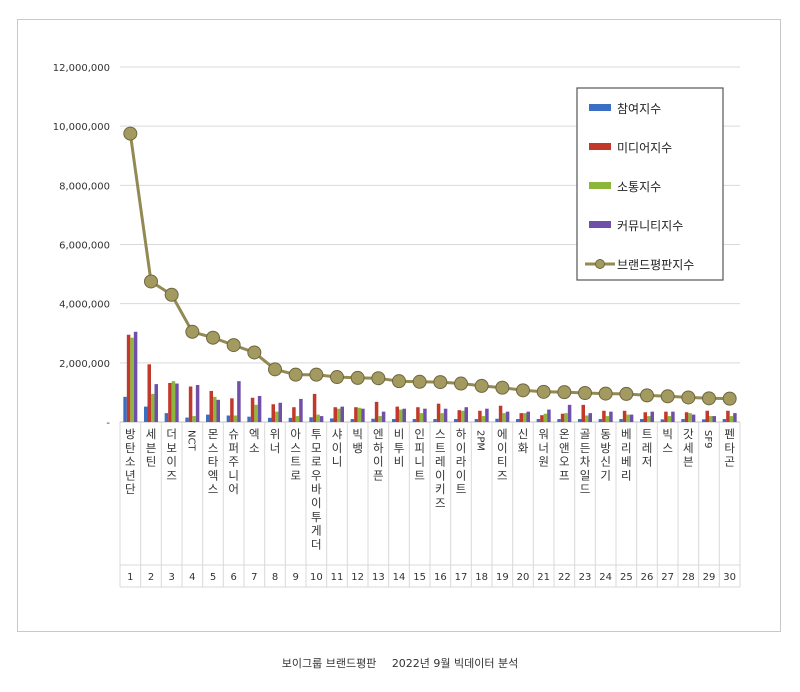 The width and height of the screenshot is (800, 692). What do you see at coordinates (647, 577) in the screenshot?
I see `rank-label: 26` at bounding box center [647, 577].